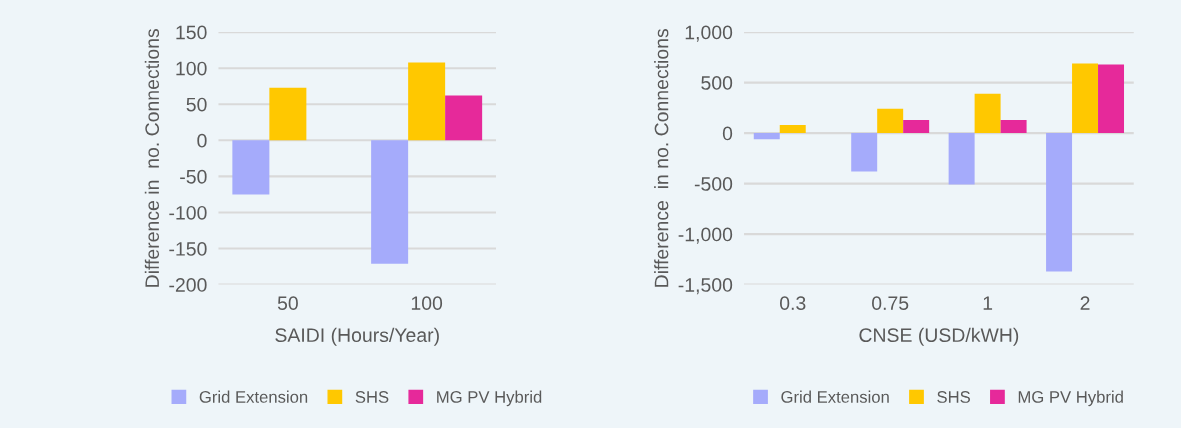 The height and width of the screenshot is (428, 1181). What do you see at coordinates (717, 83) in the screenshot?
I see `y-tick-label: 500` at bounding box center [717, 83].